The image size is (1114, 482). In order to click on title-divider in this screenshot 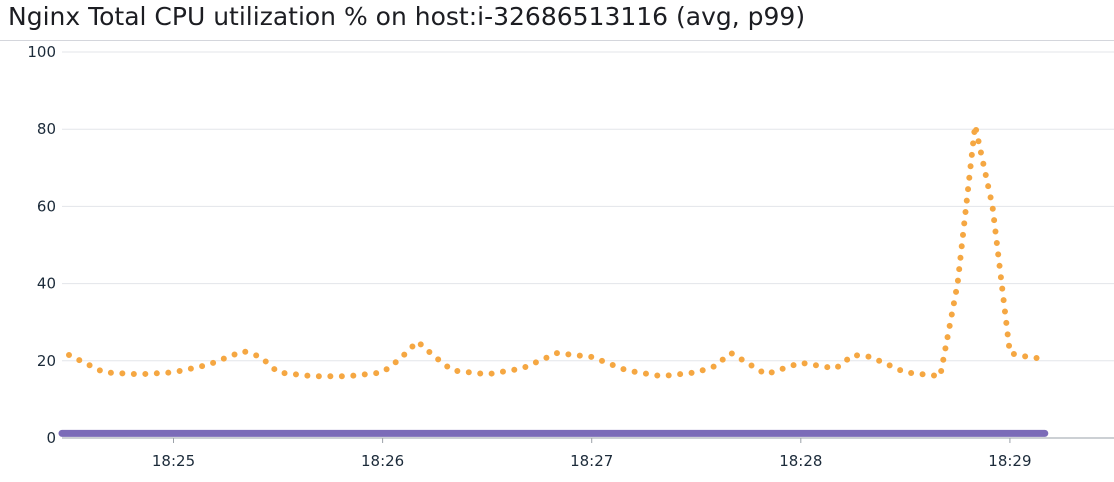, I will do `click(557, 40)`.